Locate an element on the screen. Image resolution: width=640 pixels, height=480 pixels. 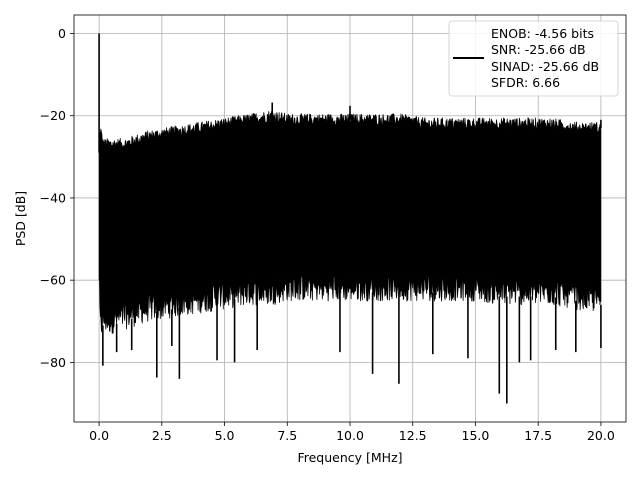
x-axis-ticks: 0.0 2.5 5.0 7.5 10.0 12.5 15.0 17.5 20.0 is located at coordinates (352, 432).